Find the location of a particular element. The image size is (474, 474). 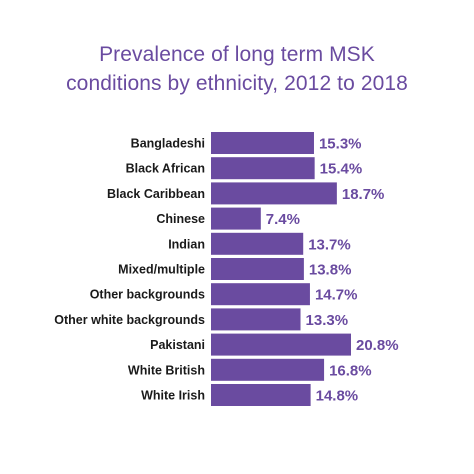

value-label-black-caribbean: 18.7% is located at coordinates (363, 194).